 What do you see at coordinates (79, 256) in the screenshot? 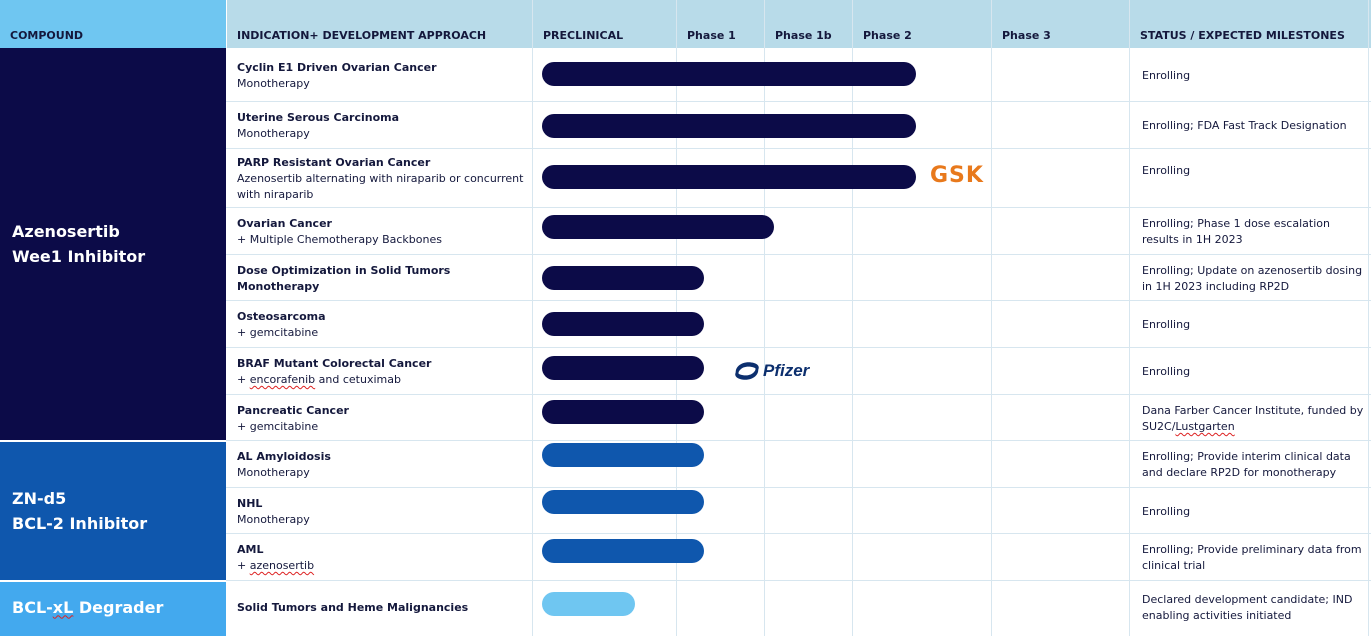
I see `compound-class: Wee1 Inhibitor` at bounding box center [79, 256].